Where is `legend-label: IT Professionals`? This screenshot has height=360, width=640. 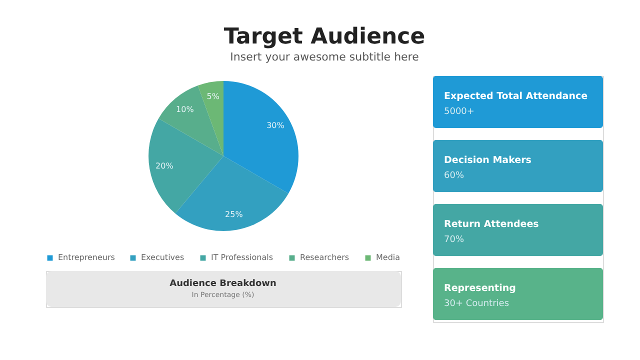 legend-label: IT Professionals is located at coordinates (242, 257).